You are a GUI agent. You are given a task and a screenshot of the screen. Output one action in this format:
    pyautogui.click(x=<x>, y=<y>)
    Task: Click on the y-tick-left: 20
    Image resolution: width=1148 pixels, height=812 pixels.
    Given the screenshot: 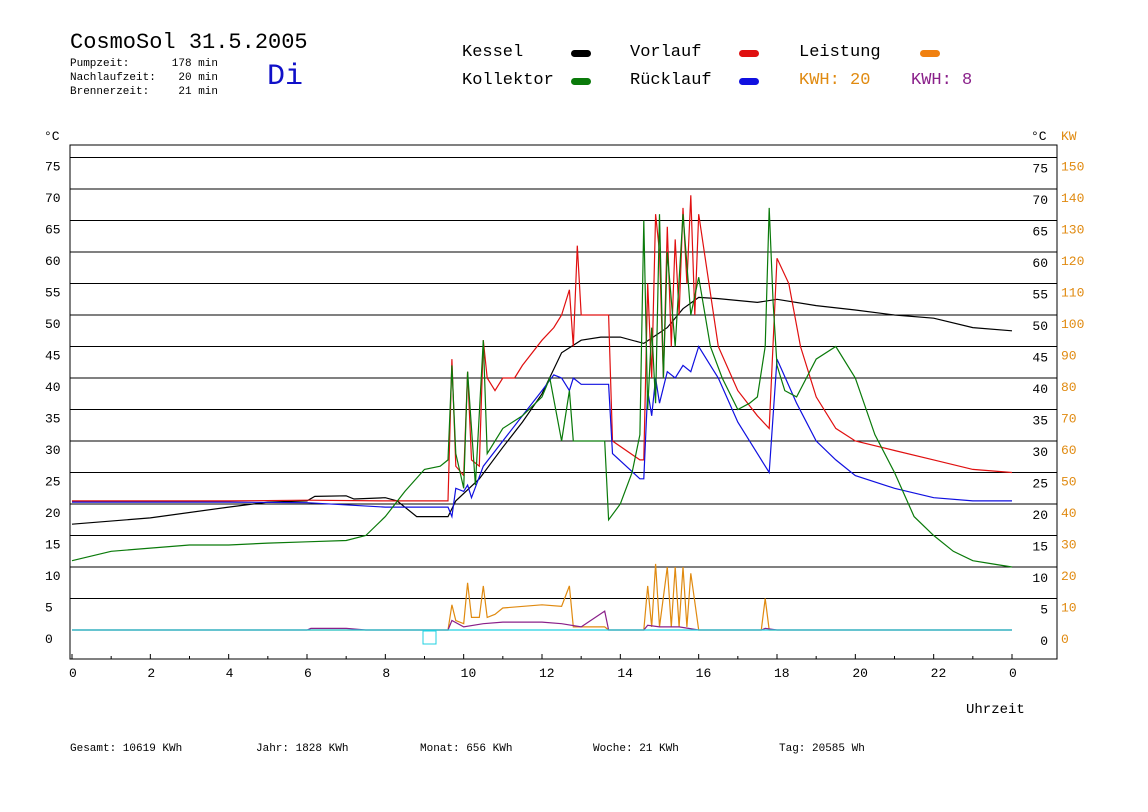 What is the action you would take?
    pyautogui.click(x=53, y=513)
    